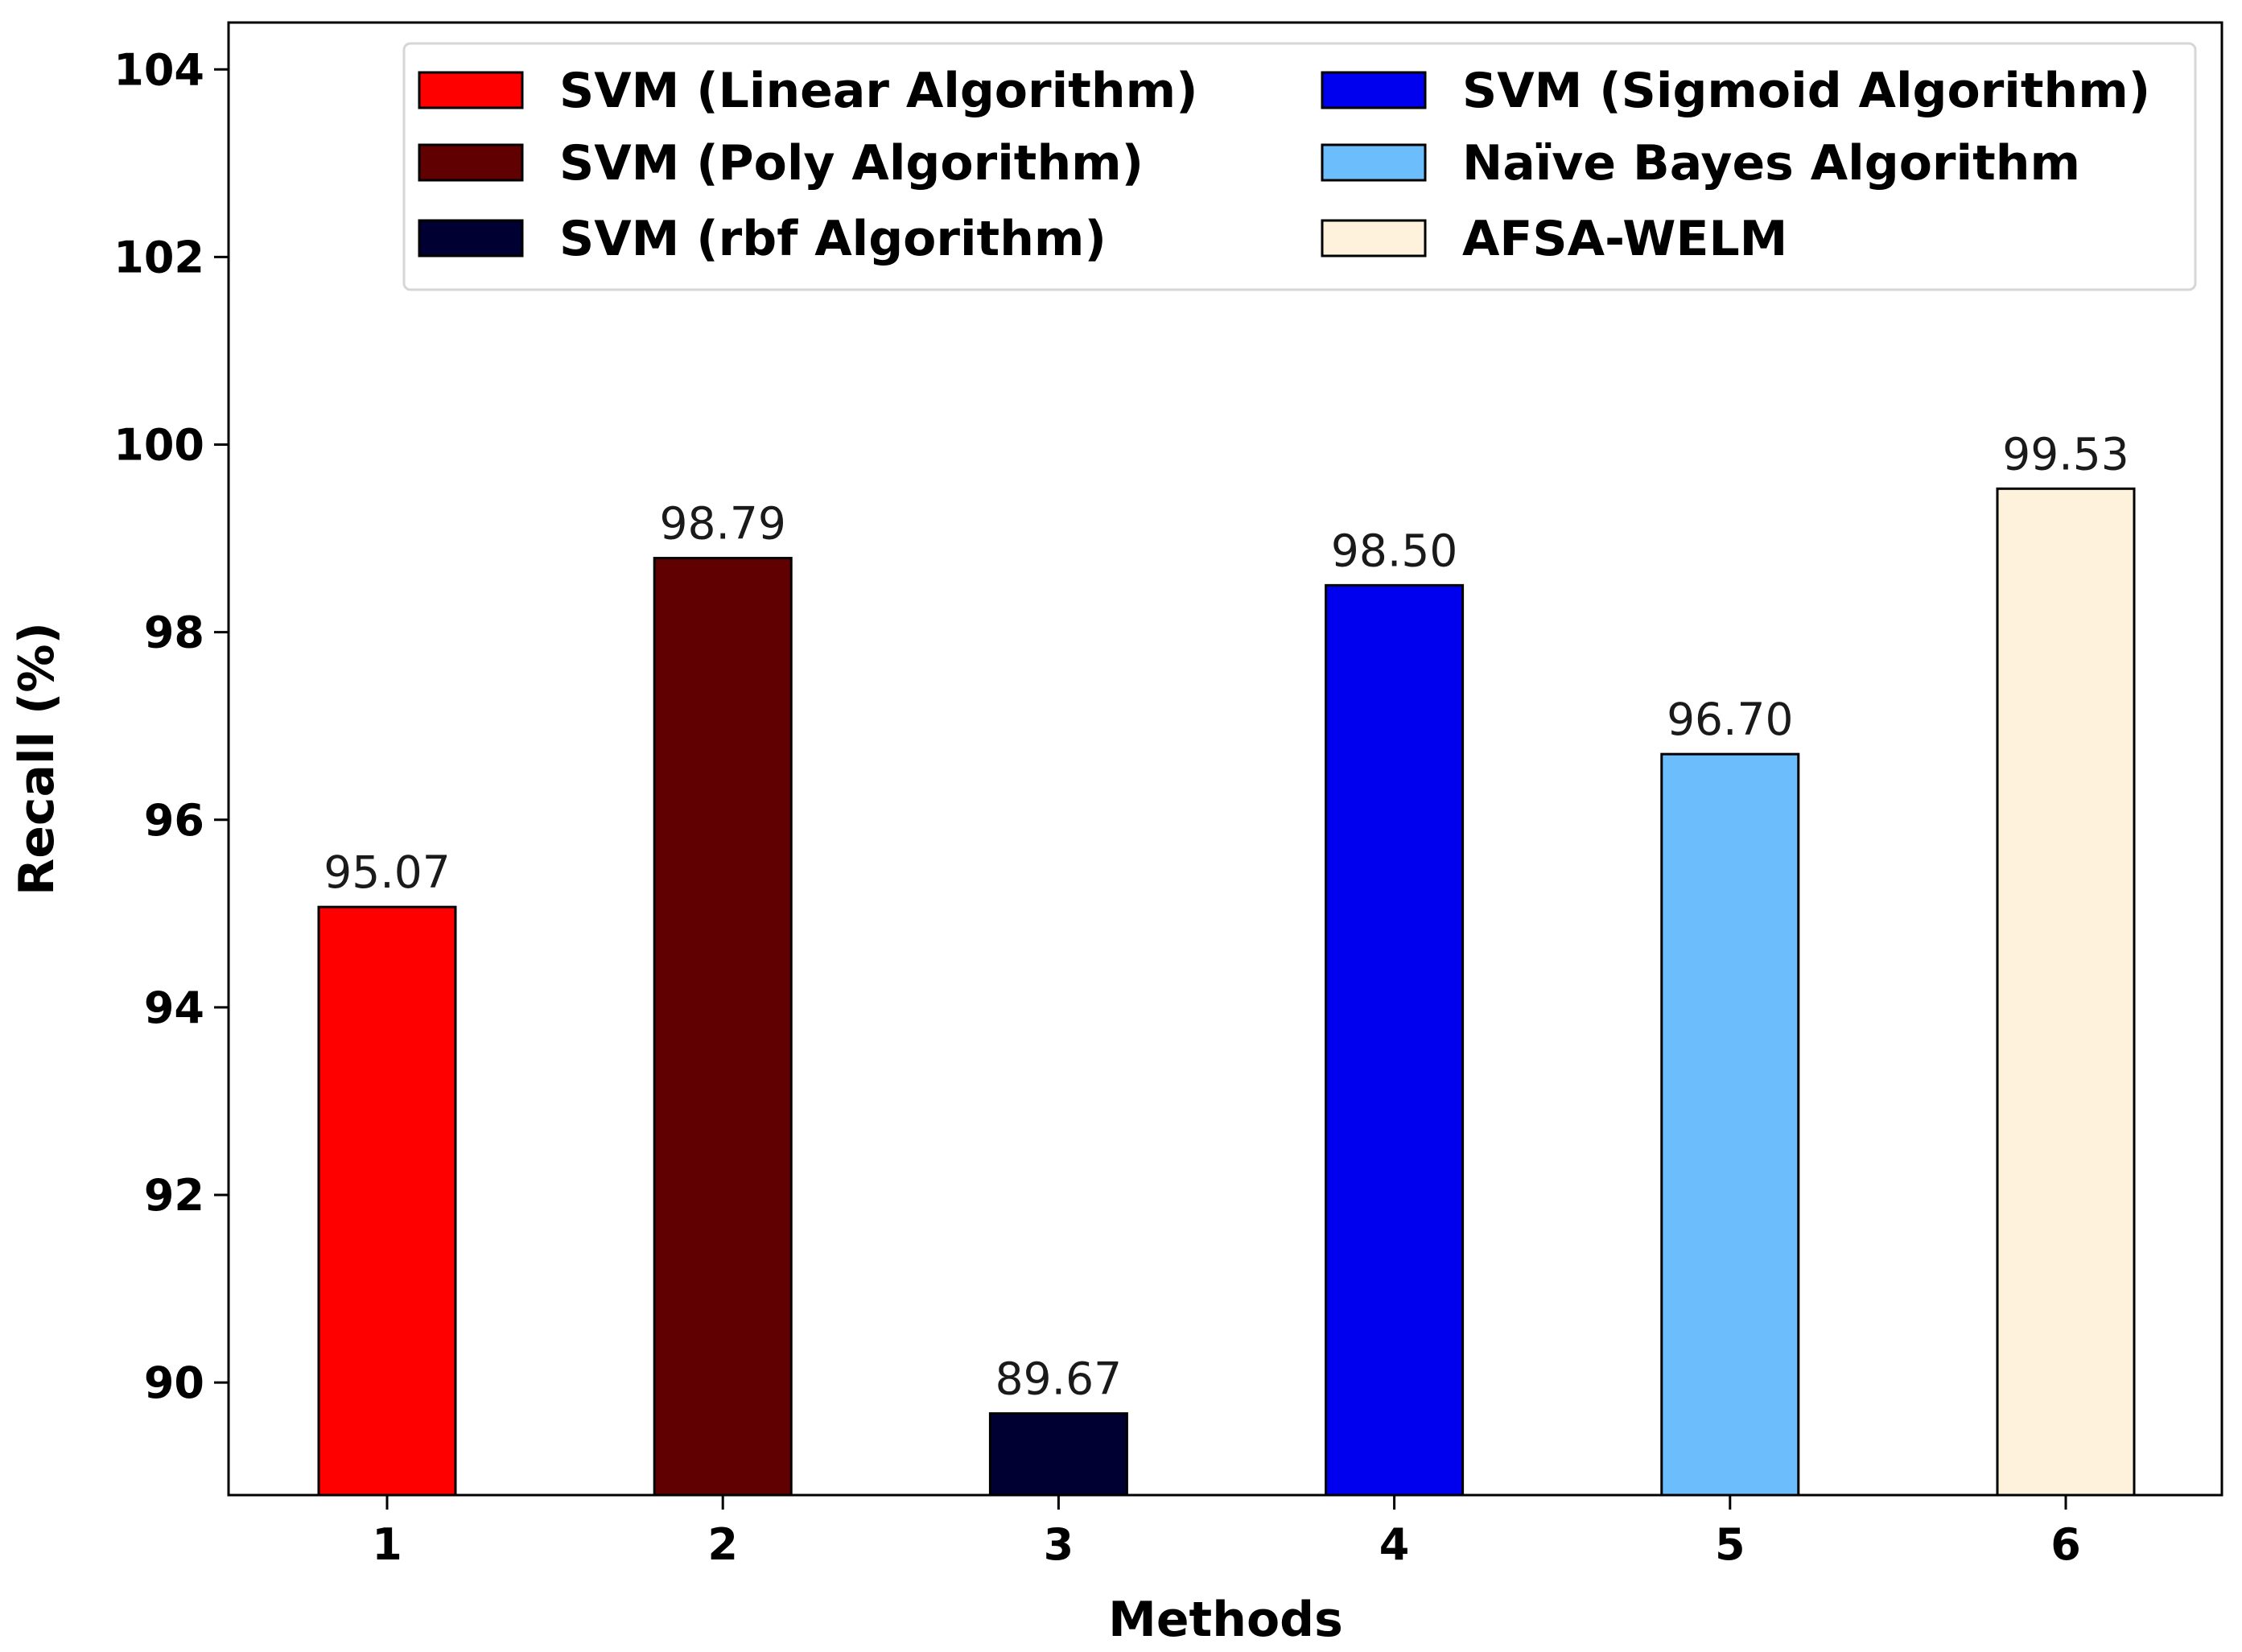 Image resolution: width=2242 pixels, height=1652 pixels. I want to click on legend-label-4: SVM (Sigmoid Algorithm), so click(1806, 91).